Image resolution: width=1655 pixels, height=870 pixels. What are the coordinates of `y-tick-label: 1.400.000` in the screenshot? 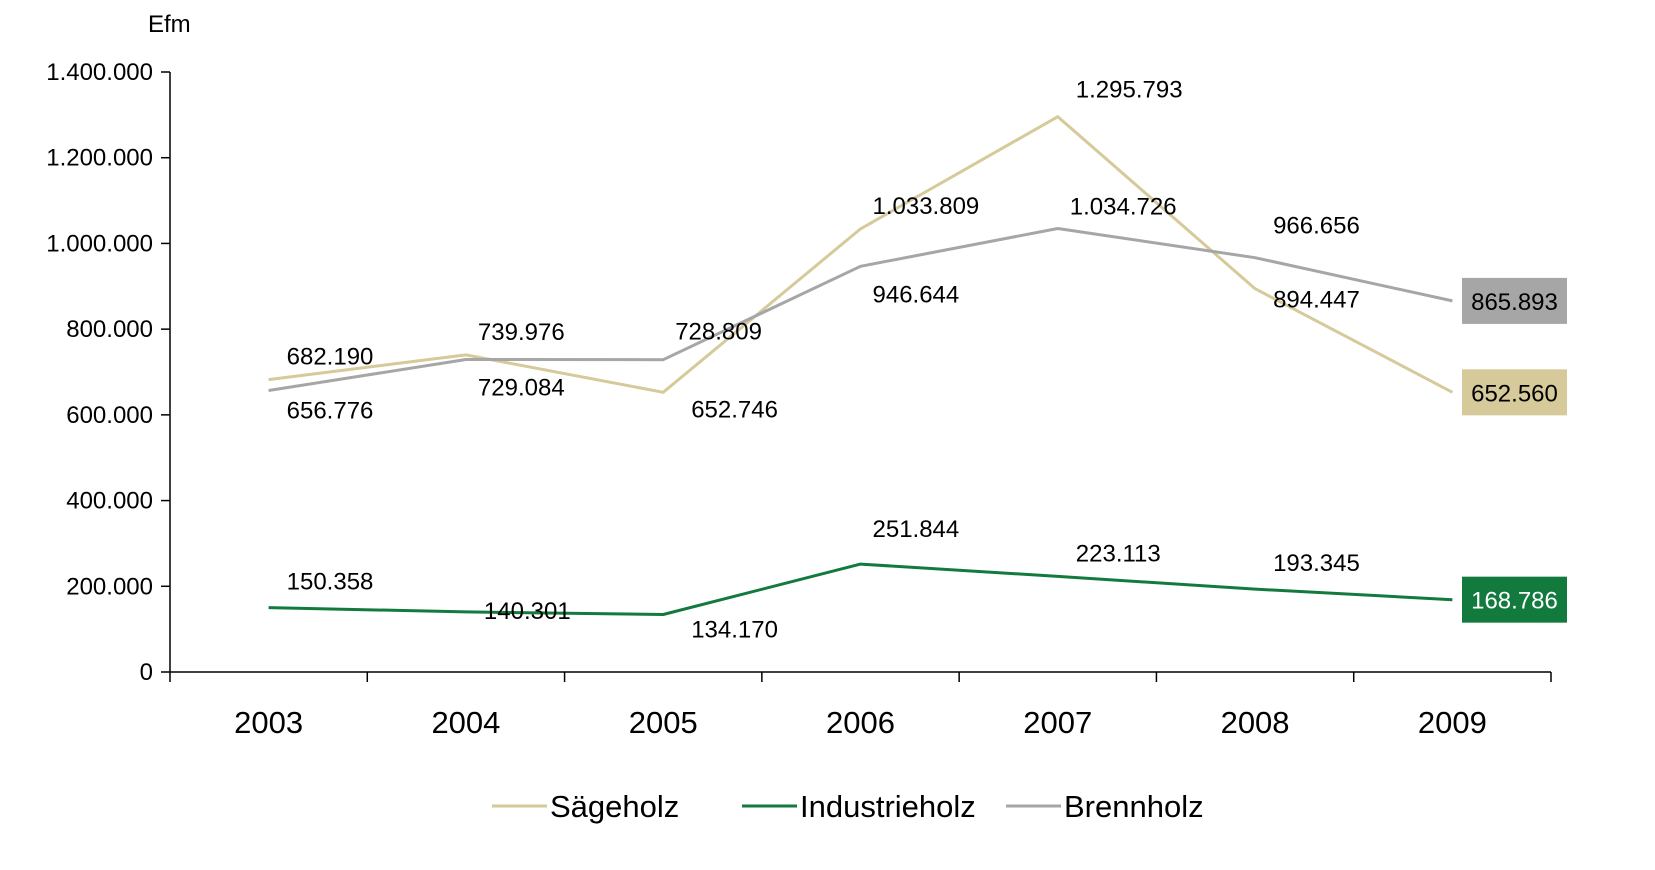 It's located at (99, 72).